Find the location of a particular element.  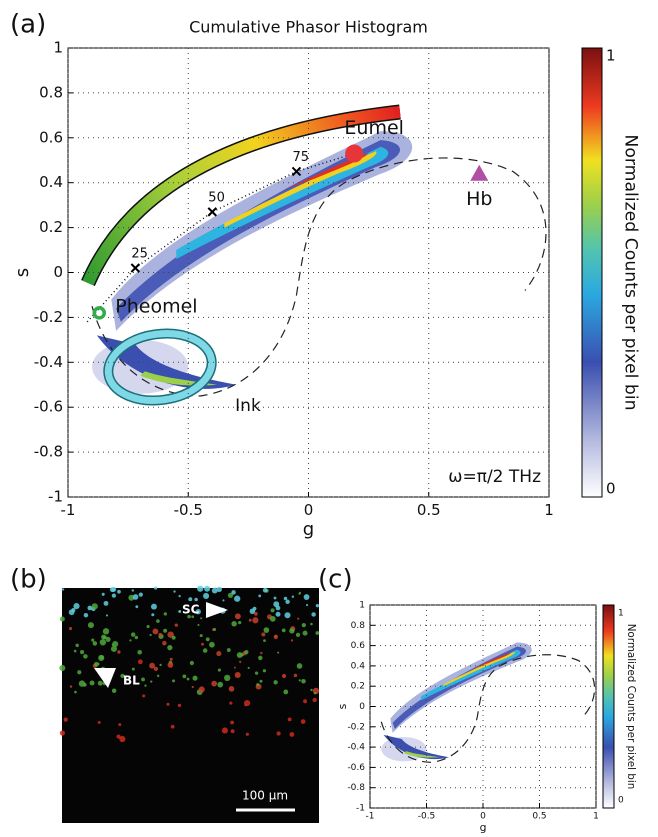

x-tick-label: 0.5 is located at coordinates (429, 510).